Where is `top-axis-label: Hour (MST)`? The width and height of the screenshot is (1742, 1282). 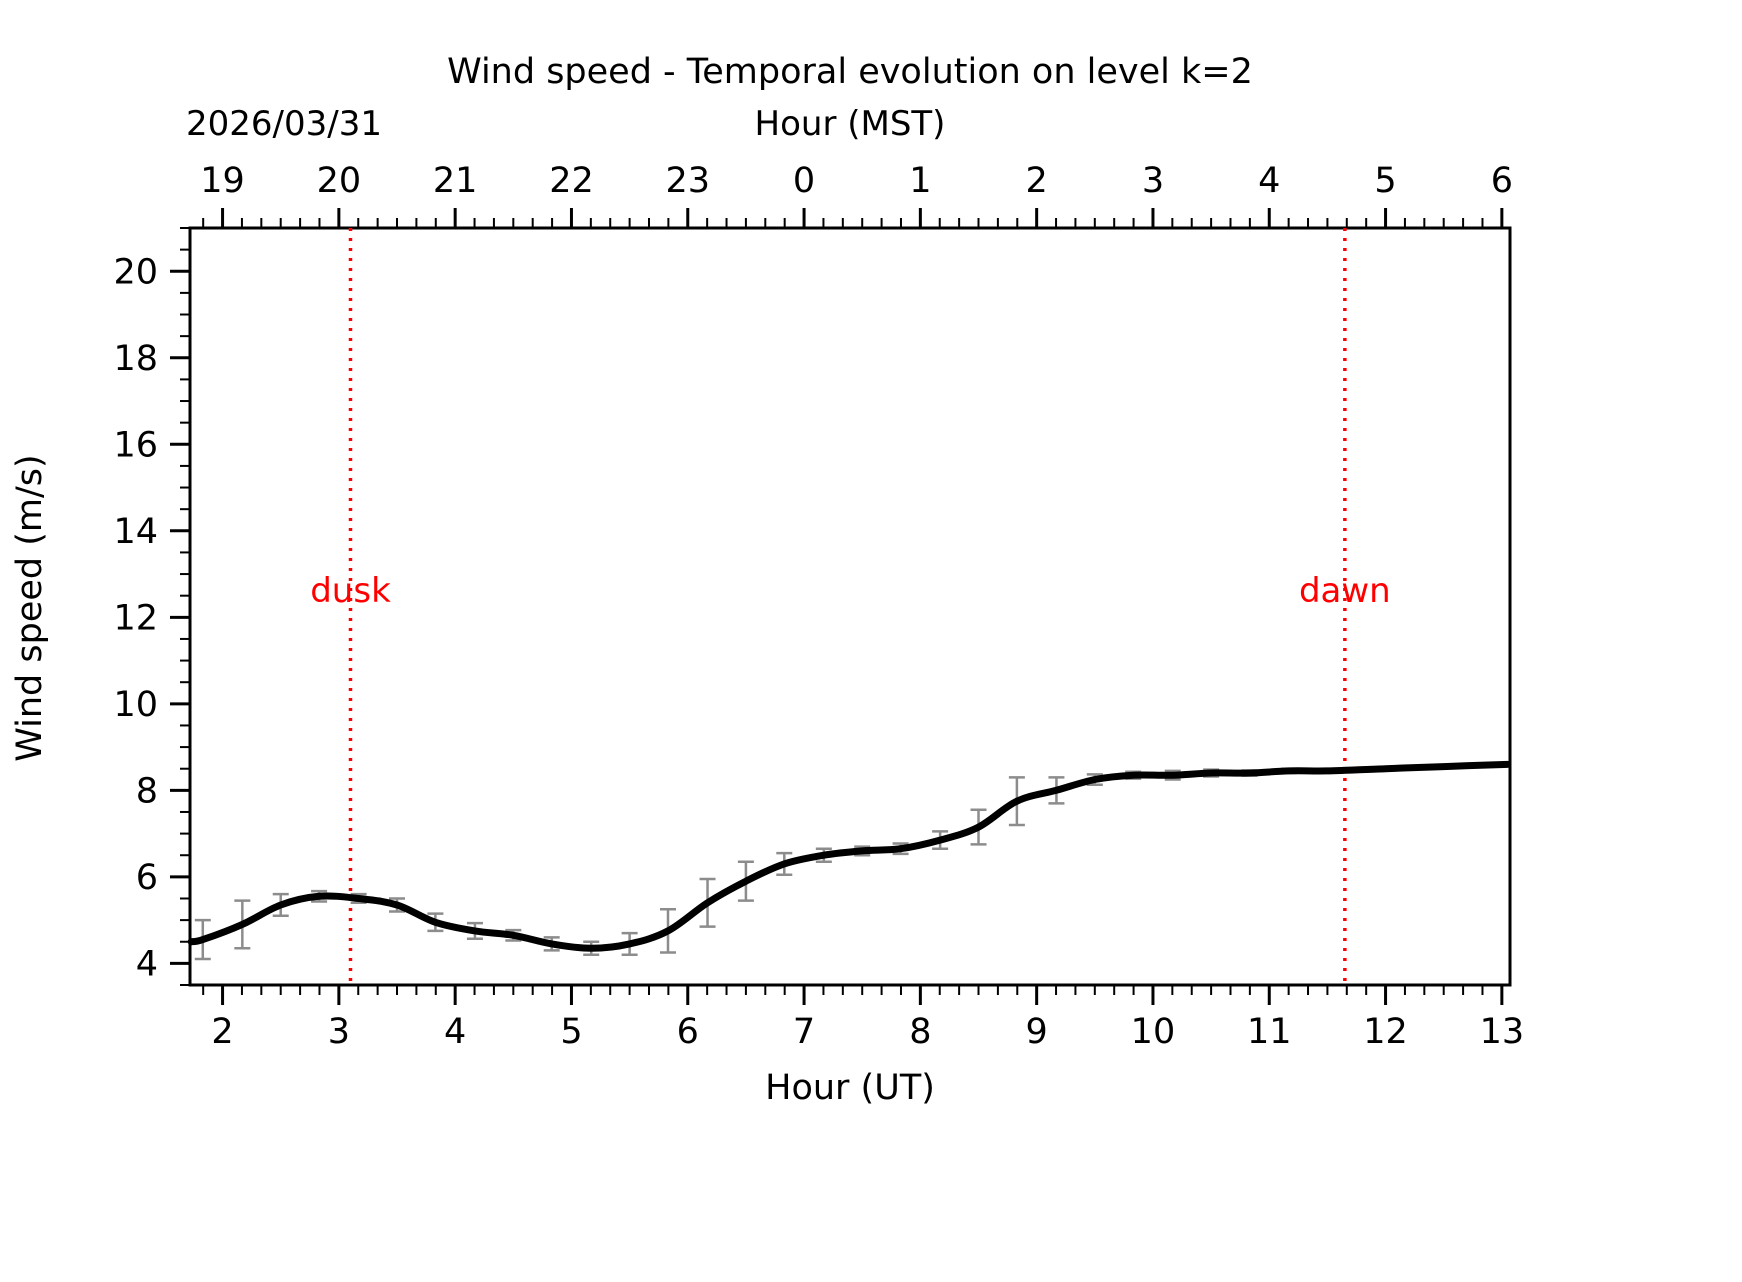
top-axis-label: Hour (MST) is located at coordinates (850, 124).